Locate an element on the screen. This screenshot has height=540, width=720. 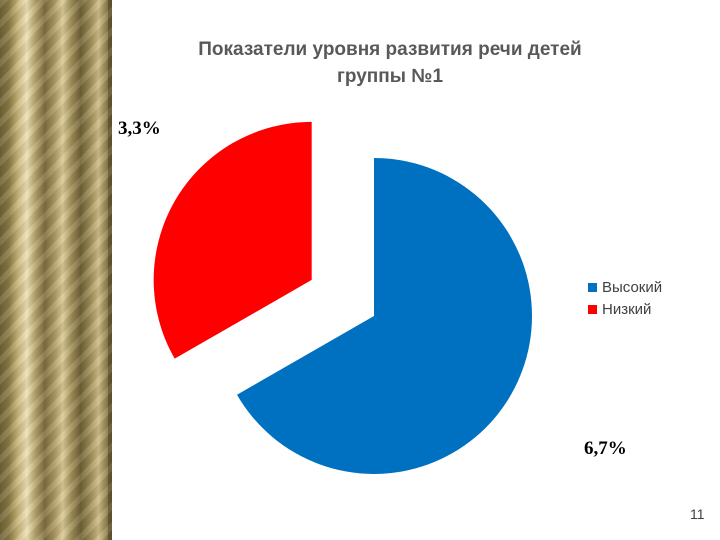
legend: Высокий Низкий is located at coordinates (625, 298).